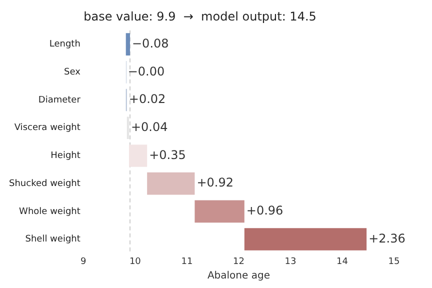  I want to click on y-tick-label: Shell weight, so click(53, 239).